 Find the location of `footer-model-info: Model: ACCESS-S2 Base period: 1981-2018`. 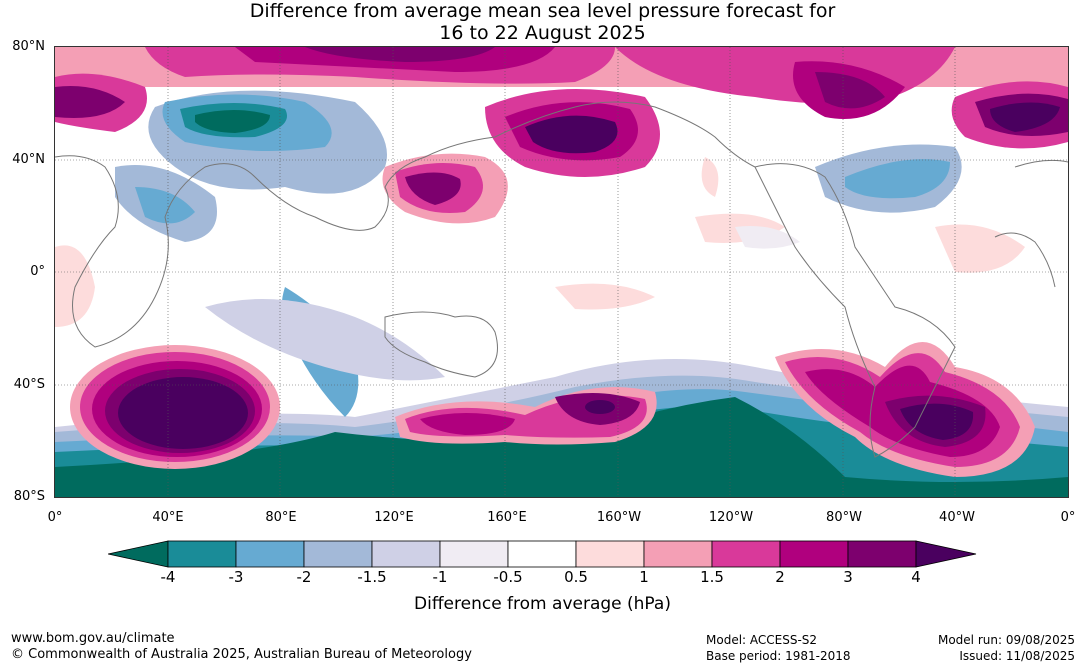

footer-model-info: Model: ACCESS-S2 Base period: 1981-2018 is located at coordinates (778, 648).